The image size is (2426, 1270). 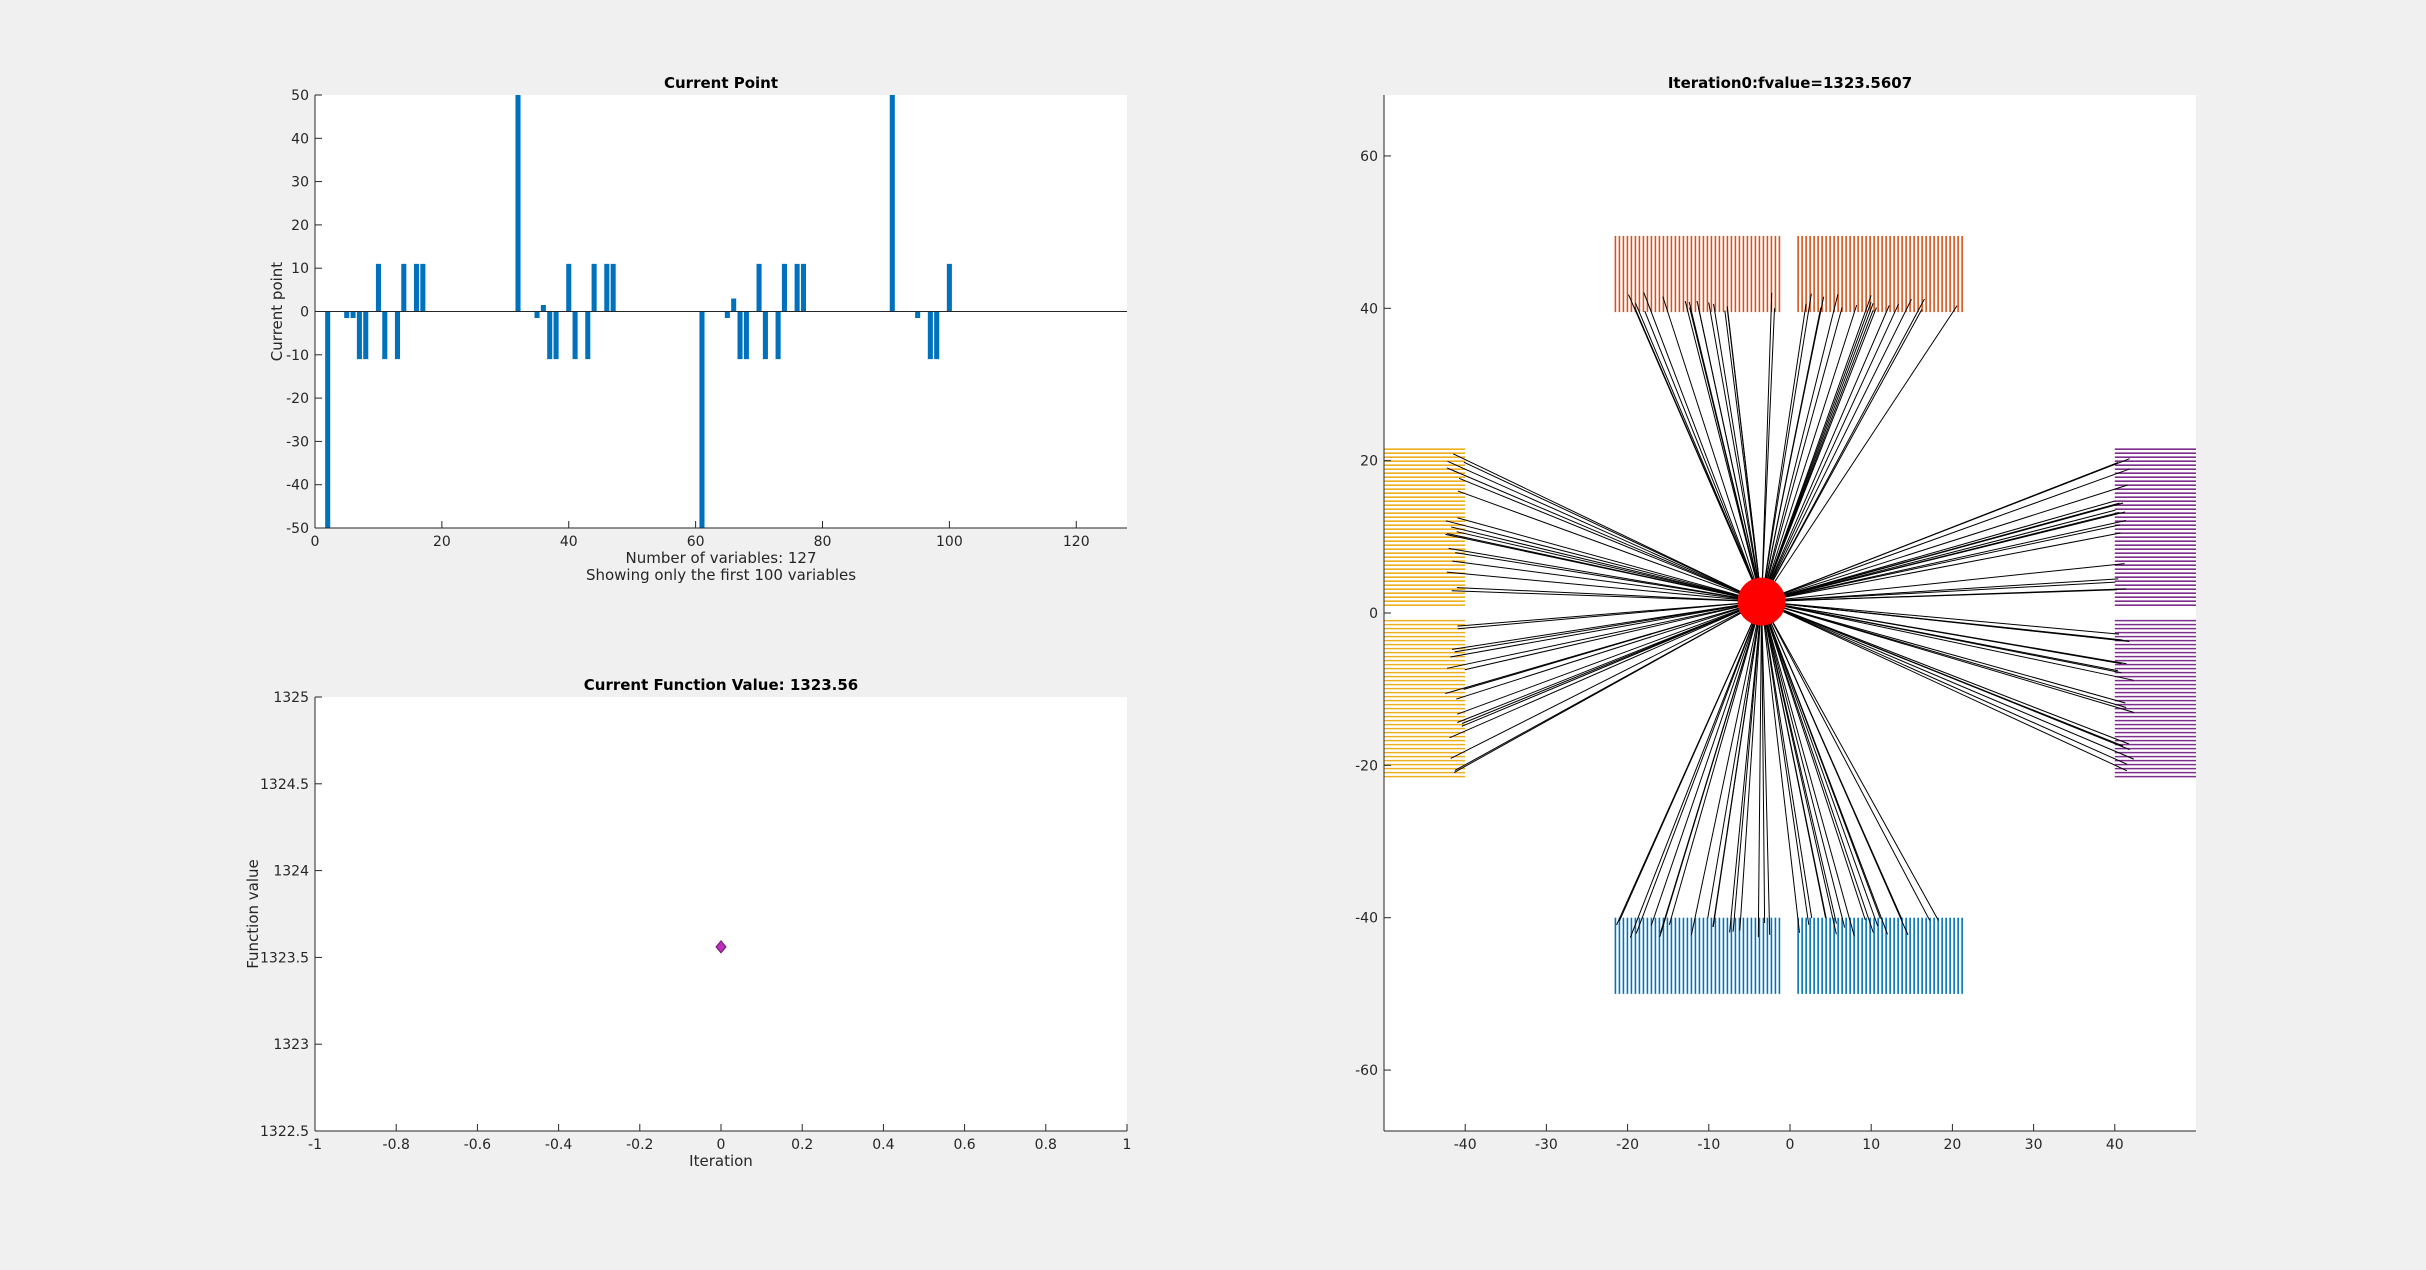 I want to click on y-axis-label: Current point, so click(x=277, y=311).